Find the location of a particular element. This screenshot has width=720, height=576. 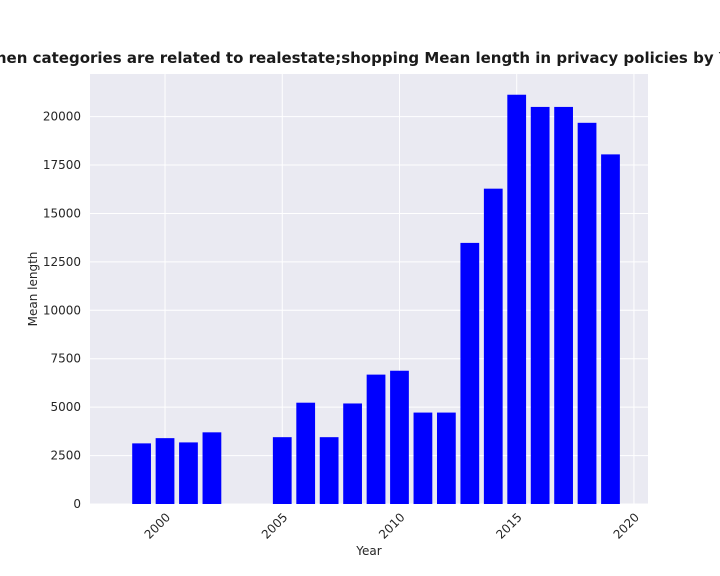

y-tick-label: 0 is located at coordinates (77, 504).